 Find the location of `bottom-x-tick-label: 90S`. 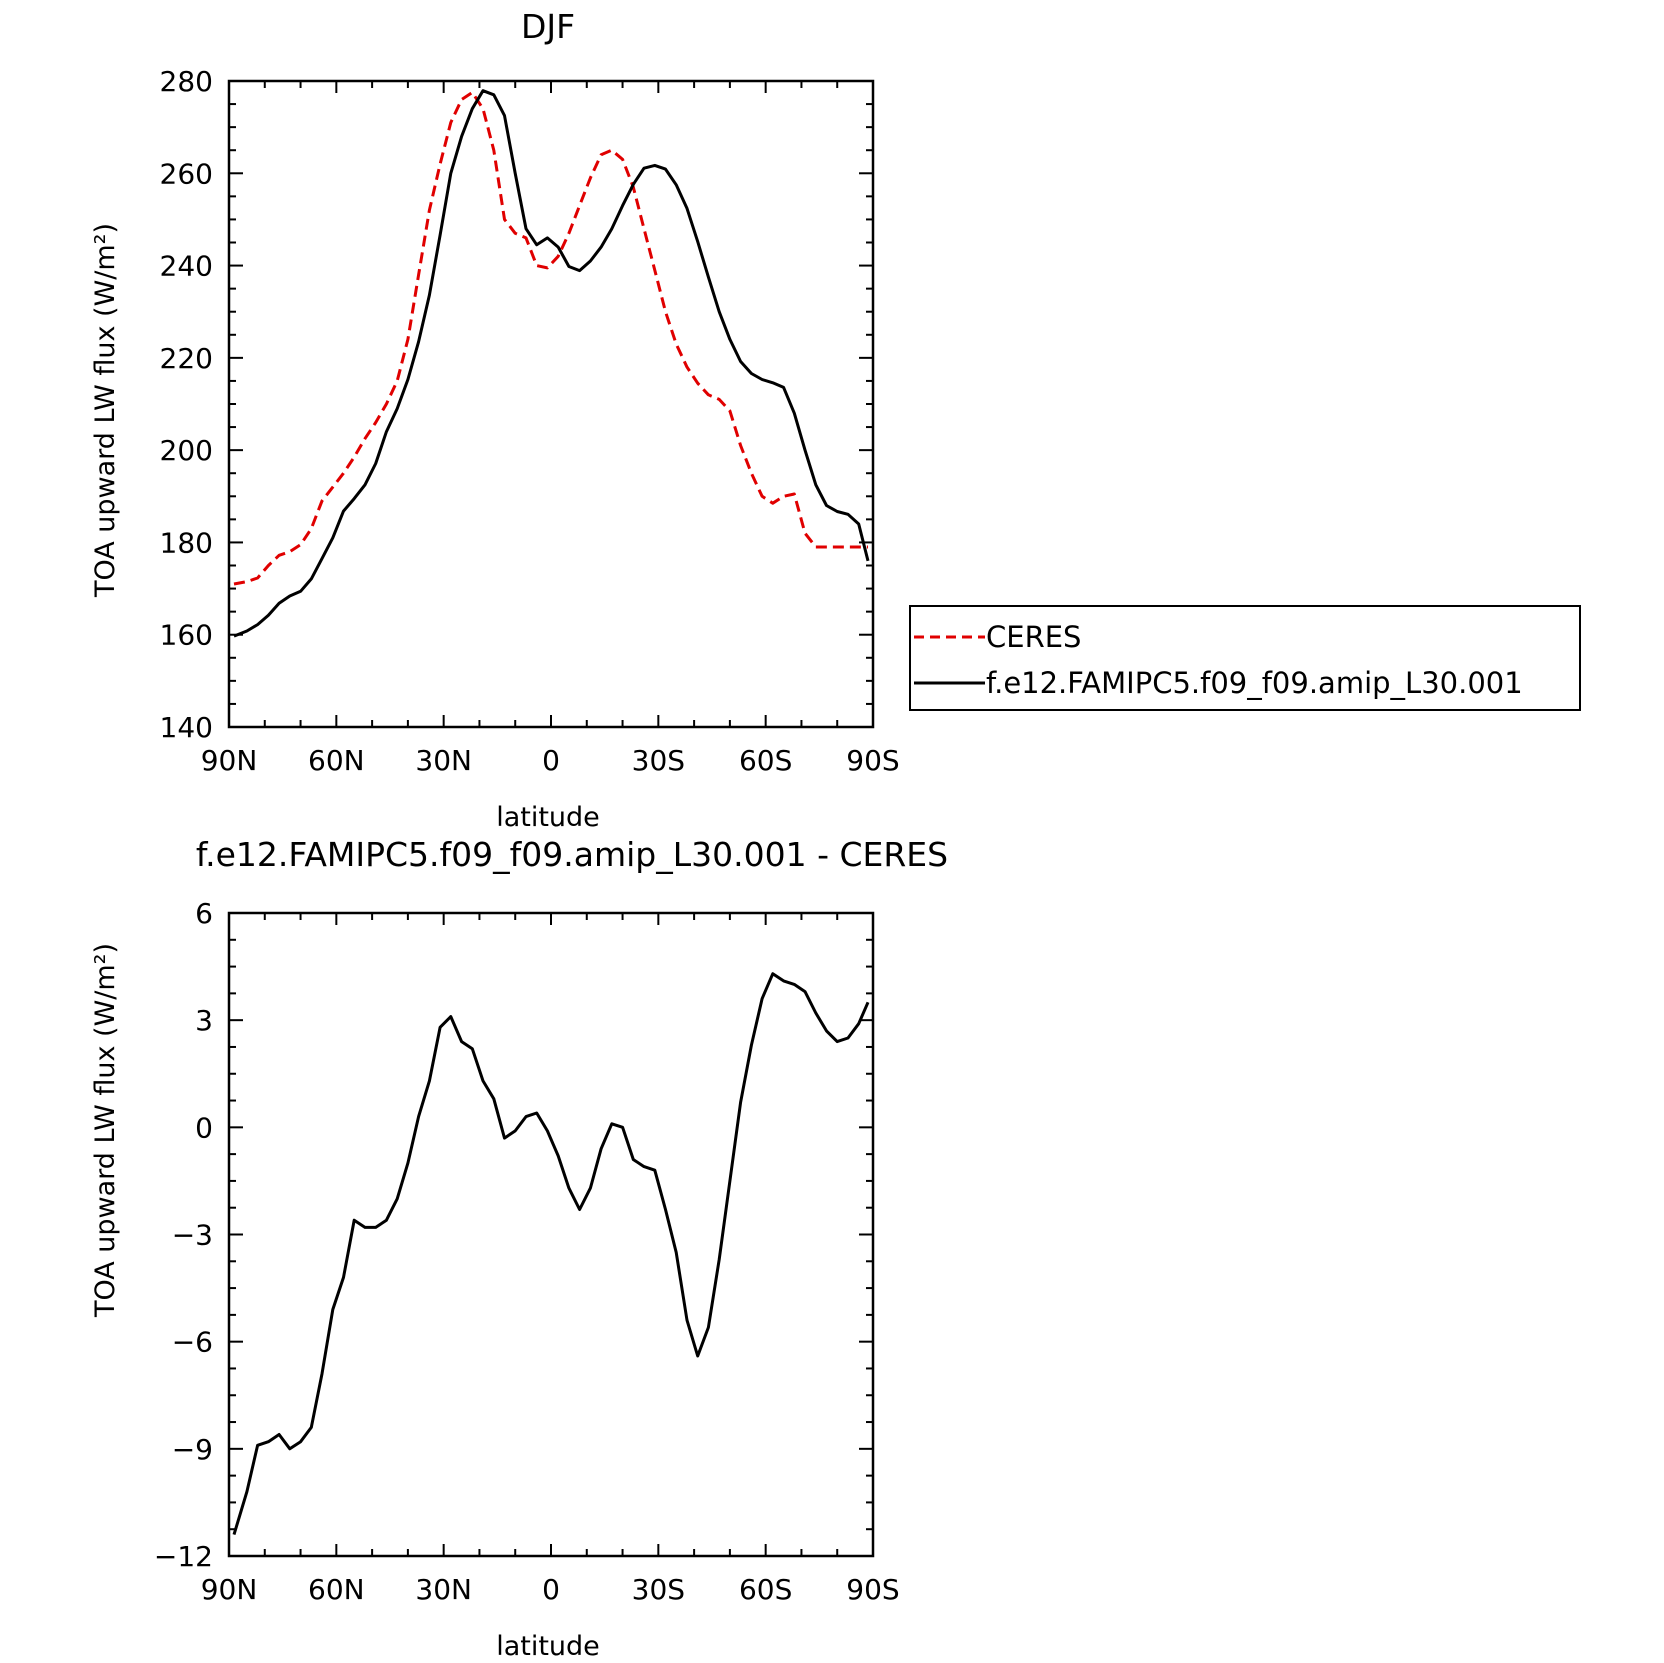

bottom-x-tick-label: 90S is located at coordinates (872, 1589).